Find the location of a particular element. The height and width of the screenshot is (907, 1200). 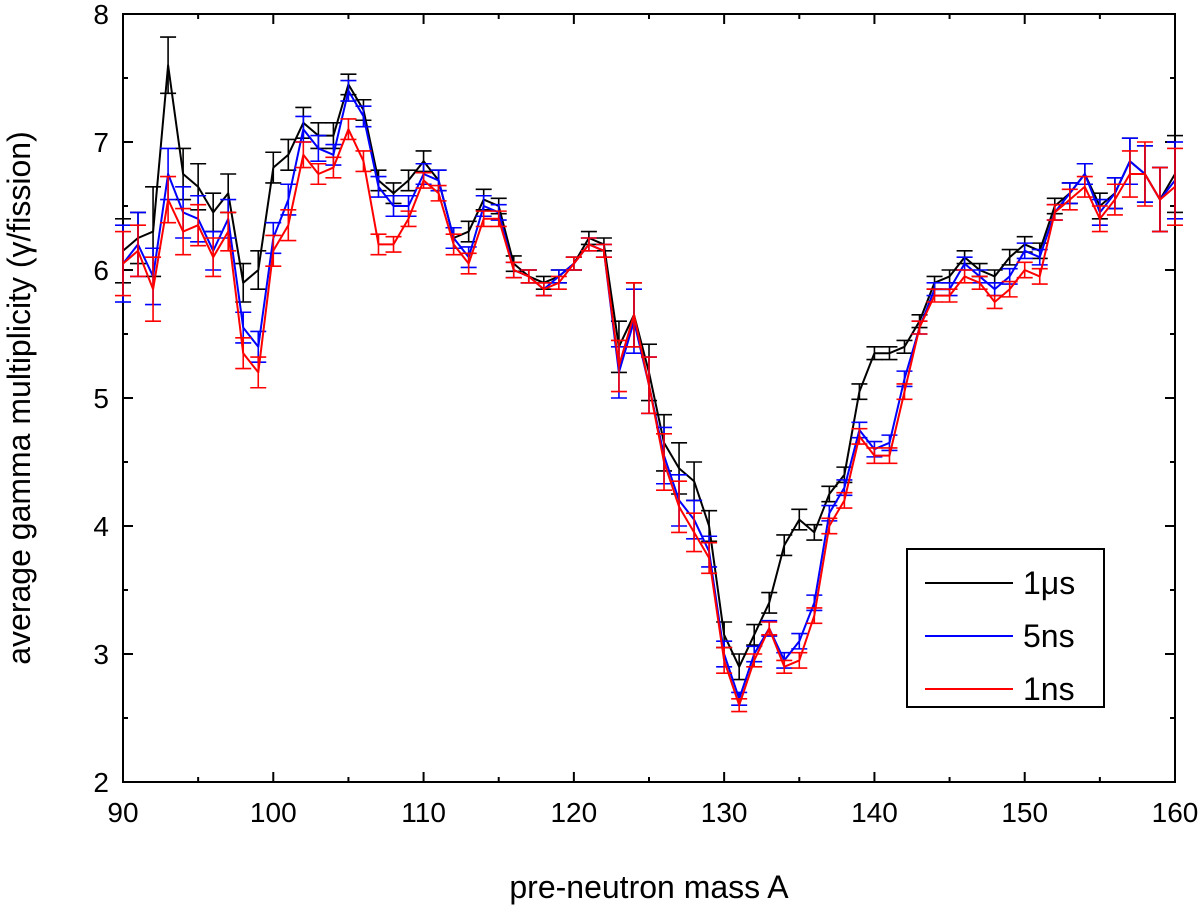

y-tick-label: 4 is located at coordinates (101, 526).